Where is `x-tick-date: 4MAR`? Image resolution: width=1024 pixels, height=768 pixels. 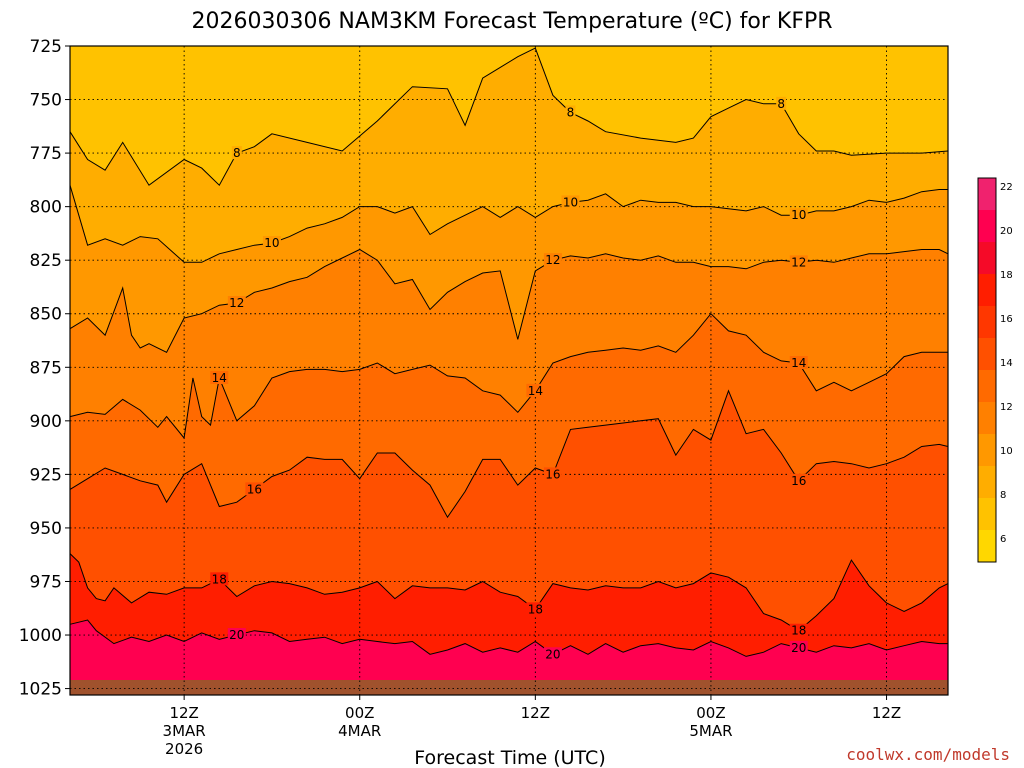 x-tick-date: 4MAR is located at coordinates (359, 731).